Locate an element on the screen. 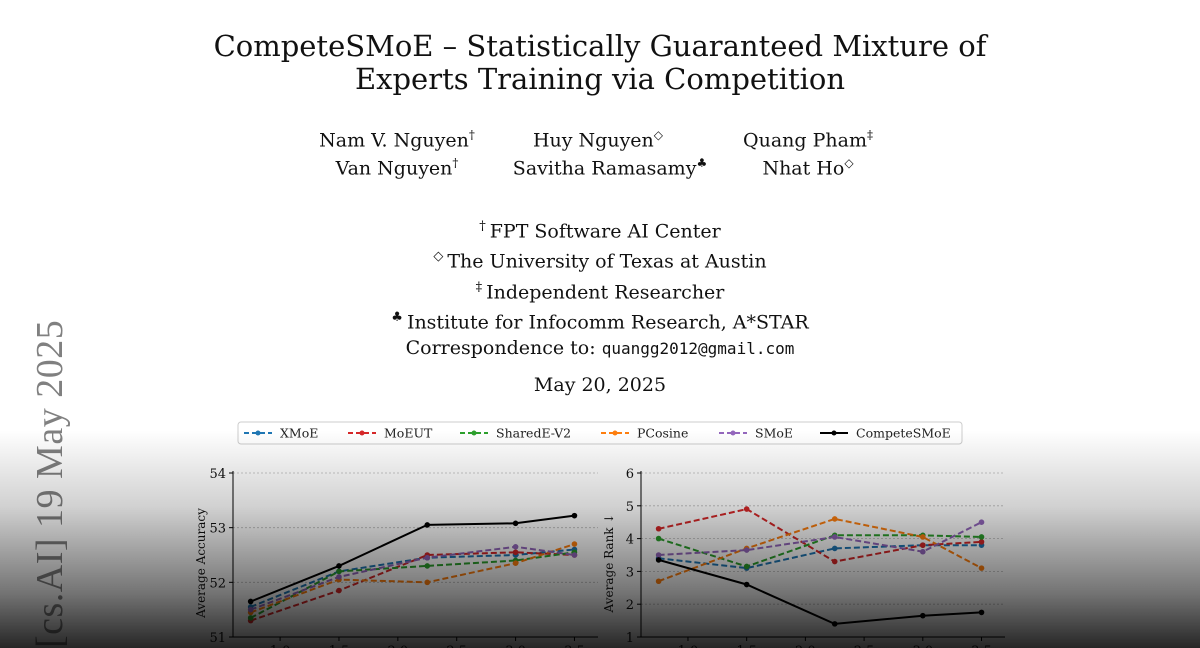 This screenshot has width=1200, height=648. affiliation: ‡ Independent Researcher is located at coordinates (600, 291).